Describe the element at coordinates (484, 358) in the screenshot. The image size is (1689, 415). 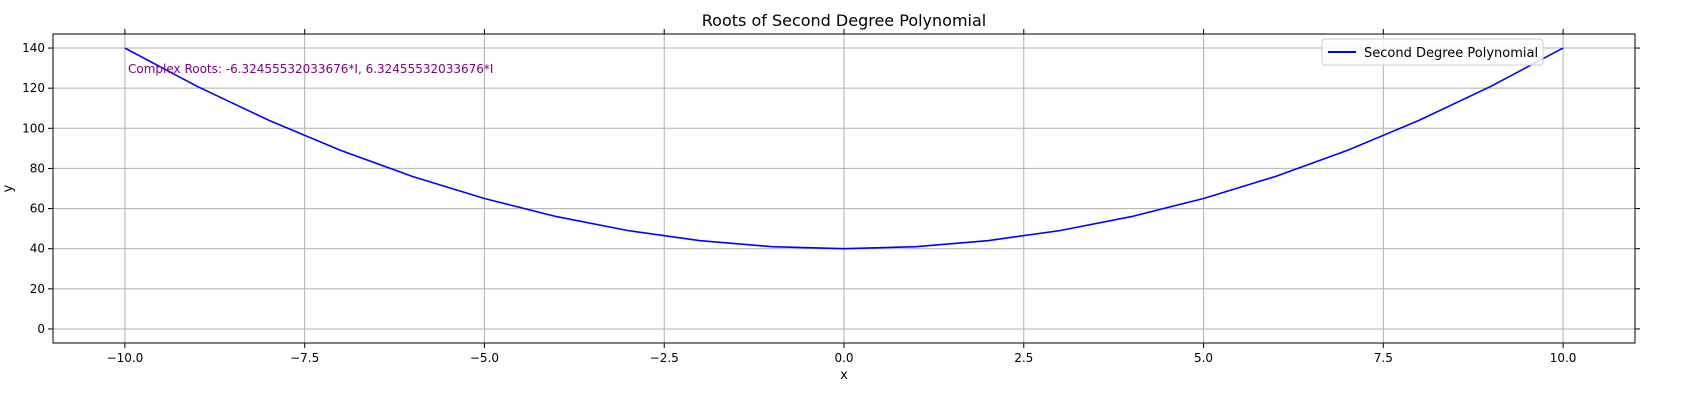
I see `x-tick-label: −5.0` at that location.